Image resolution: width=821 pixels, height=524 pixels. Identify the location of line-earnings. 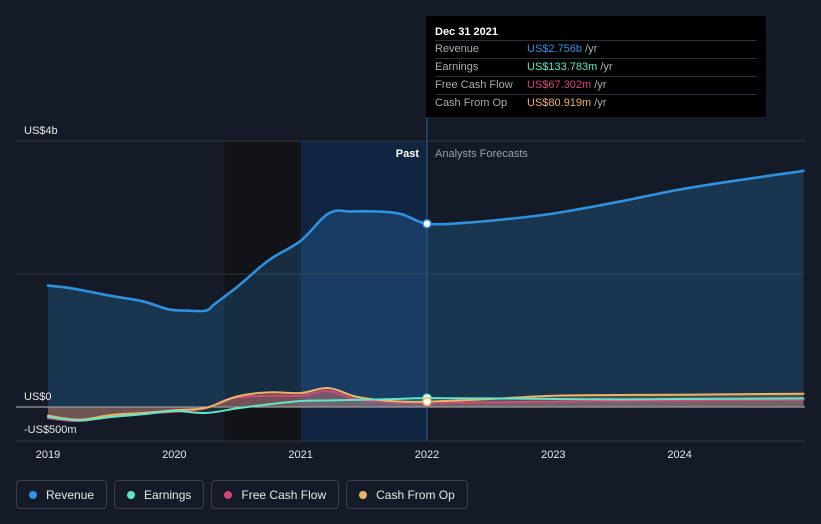
(426, 409).